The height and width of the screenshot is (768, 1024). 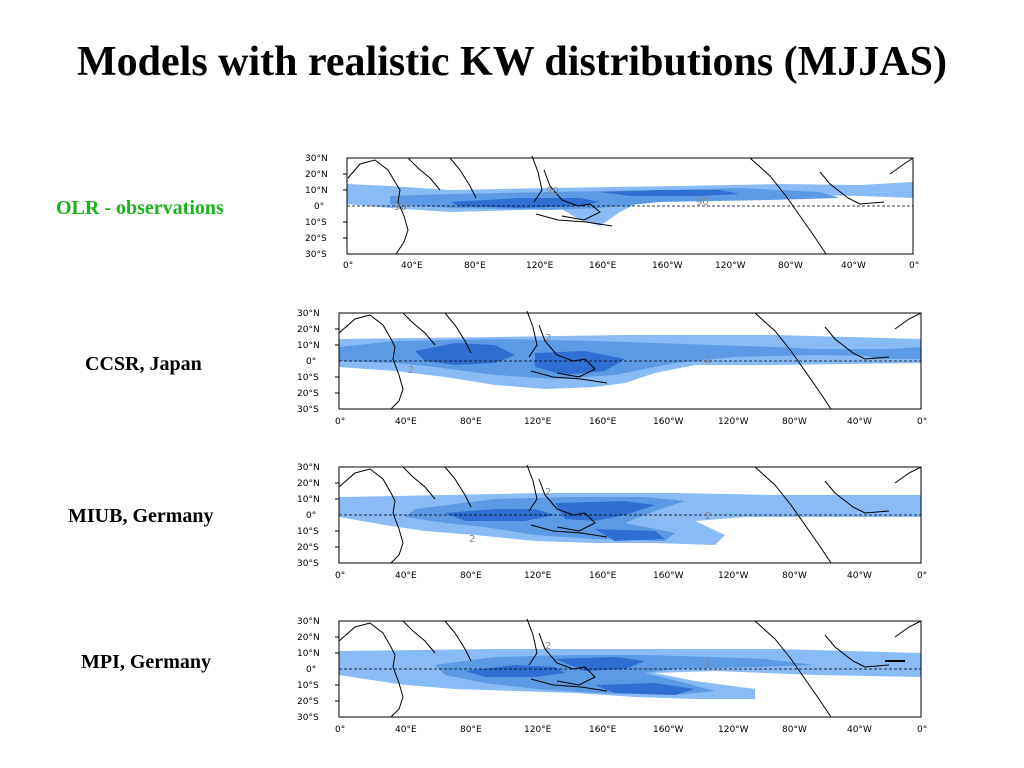 What do you see at coordinates (146, 662) in the screenshot?
I see `panel-label-mpi: MPI, Germany` at bounding box center [146, 662].